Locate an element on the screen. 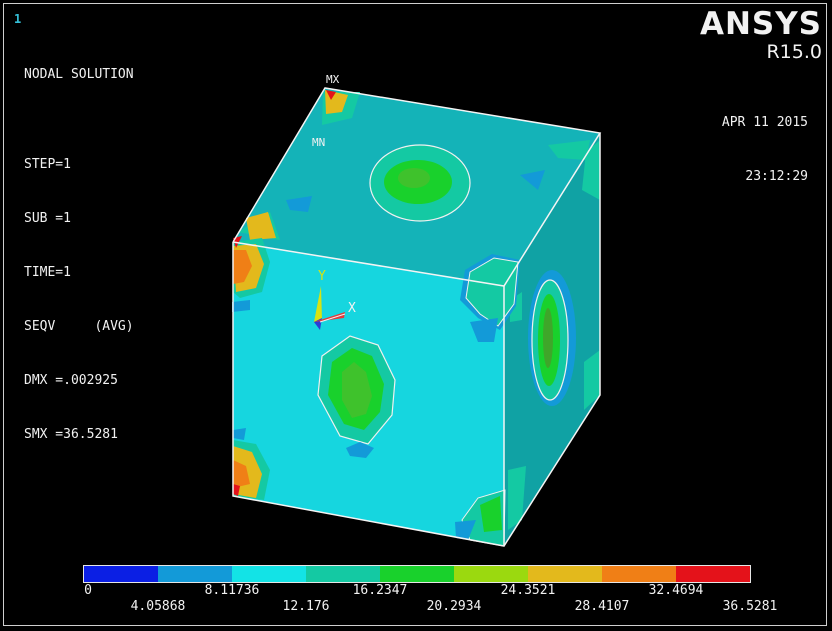 This screenshot has height=631, width=832. legend-label-bottom: 20.2934 is located at coordinates (454, 606).